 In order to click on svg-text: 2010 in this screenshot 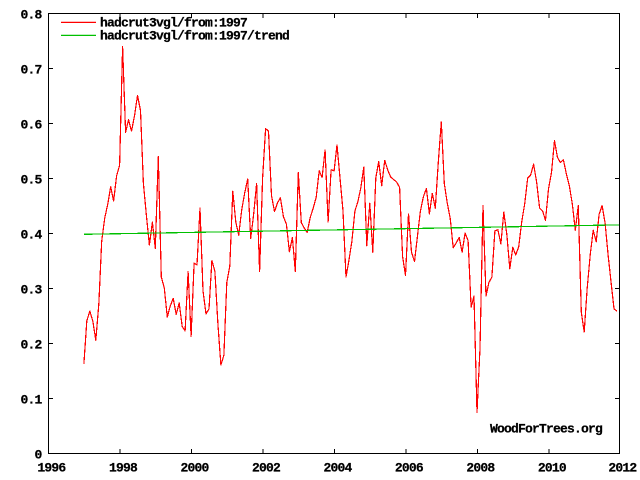, I will do `click(552, 468)`.